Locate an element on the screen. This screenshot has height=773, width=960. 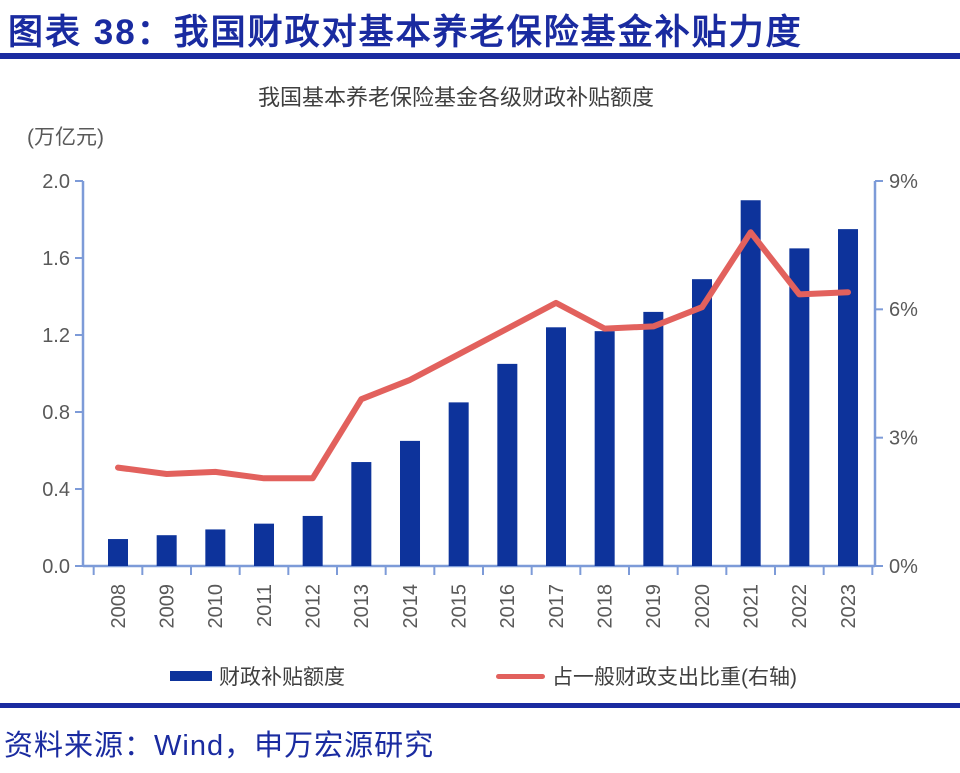
x-axis-year-label: 2022 is located at coordinates (800, 606).